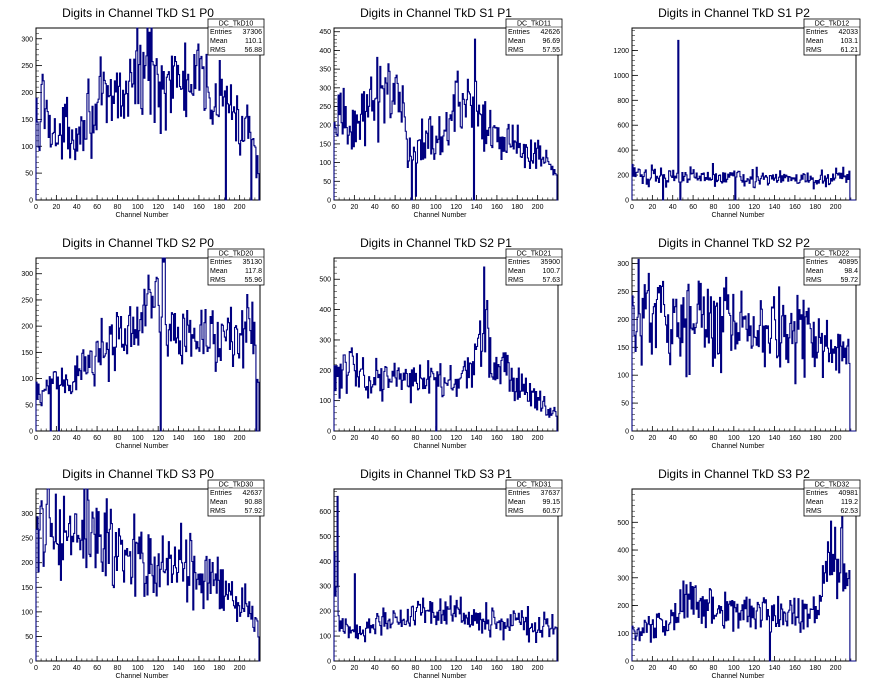 The image size is (896, 690). I want to click on y-axis: 0 50 100 150 200 250 300 350 400 450, so click(329, 117).